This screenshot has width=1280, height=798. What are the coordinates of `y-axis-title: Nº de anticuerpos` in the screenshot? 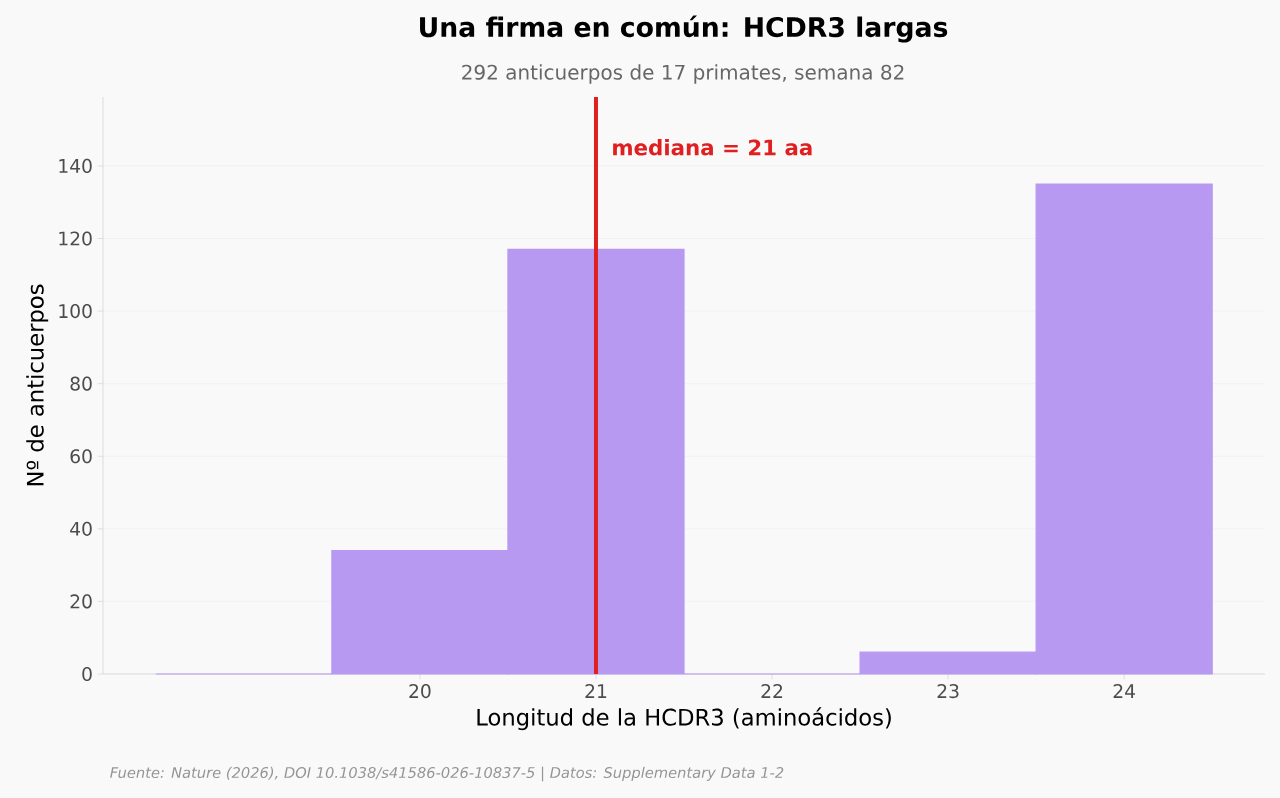 It's located at (37, 385).